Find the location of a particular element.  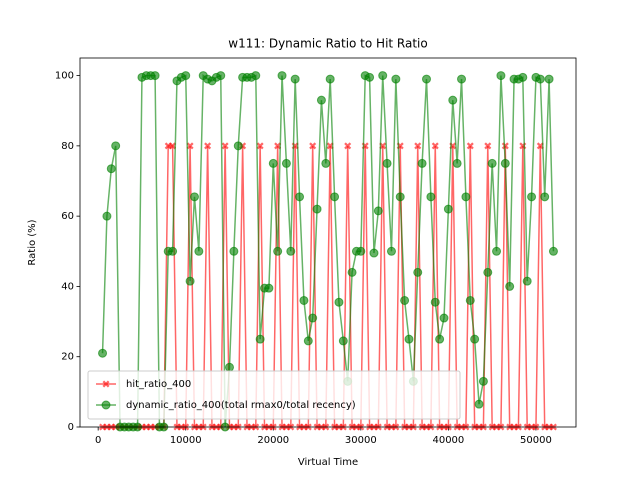

x-tick-label: 40000 is located at coordinates (448, 440).